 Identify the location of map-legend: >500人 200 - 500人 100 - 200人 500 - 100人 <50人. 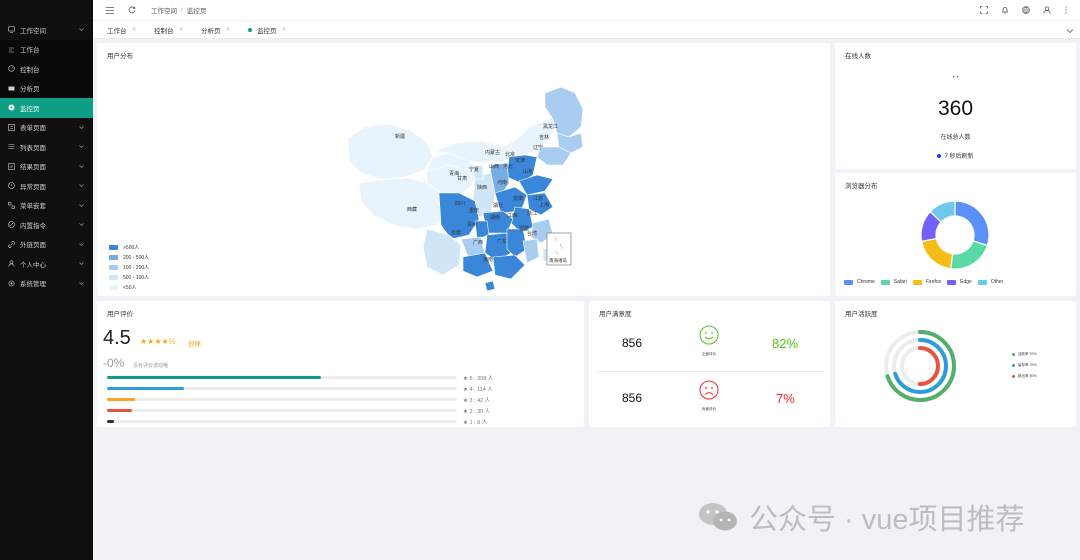
(129, 267).